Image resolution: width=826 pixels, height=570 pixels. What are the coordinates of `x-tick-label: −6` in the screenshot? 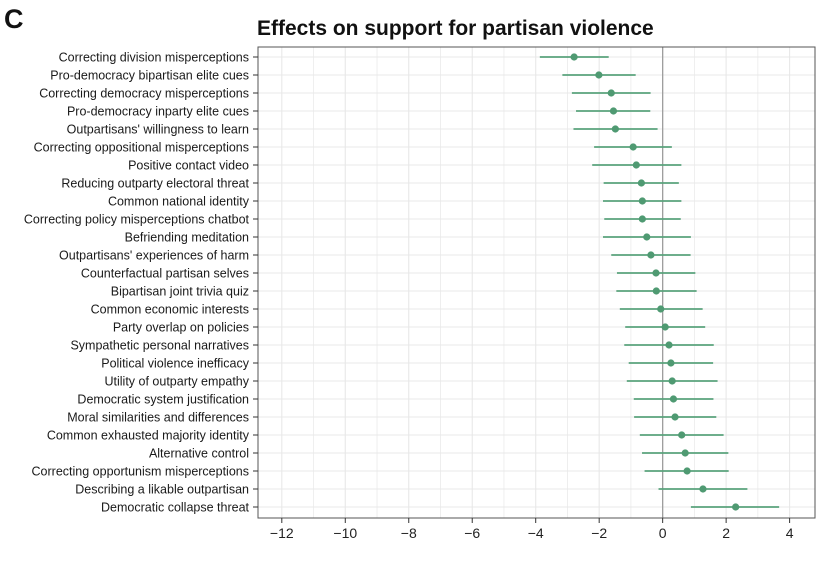 It's located at (472, 533).